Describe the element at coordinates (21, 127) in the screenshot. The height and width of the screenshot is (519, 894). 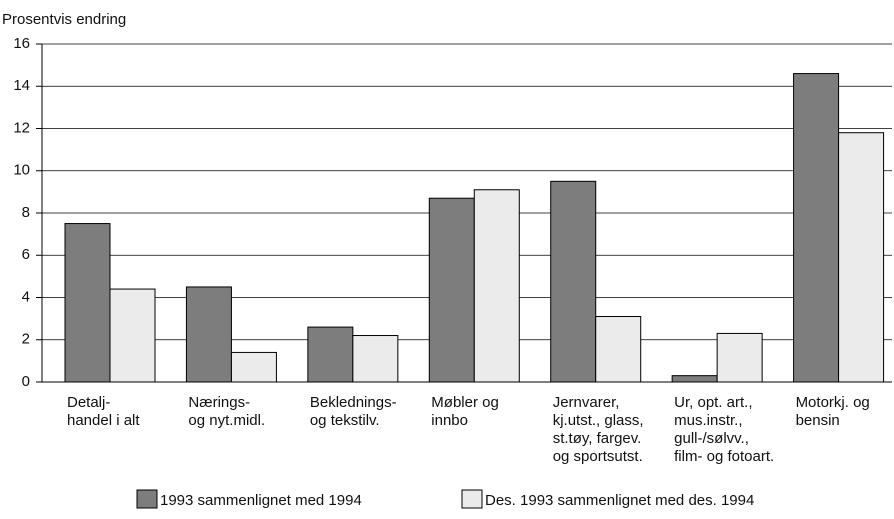
I see `y-tick-label: 12` at that location.